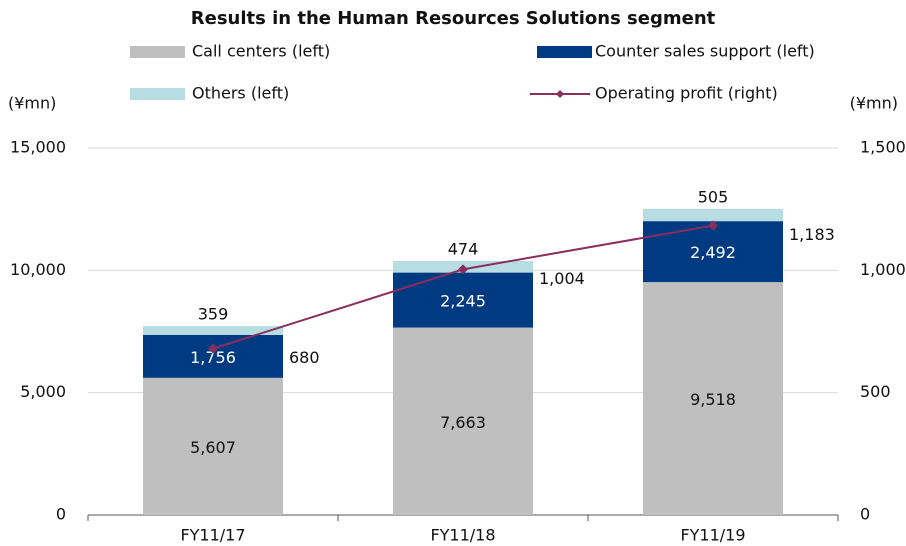 This screenshot has width=906, height=546. What do you see at coordinates (304, 357) in the screenshot?
I see `data-label: 680` at bounding box center [304, 357].